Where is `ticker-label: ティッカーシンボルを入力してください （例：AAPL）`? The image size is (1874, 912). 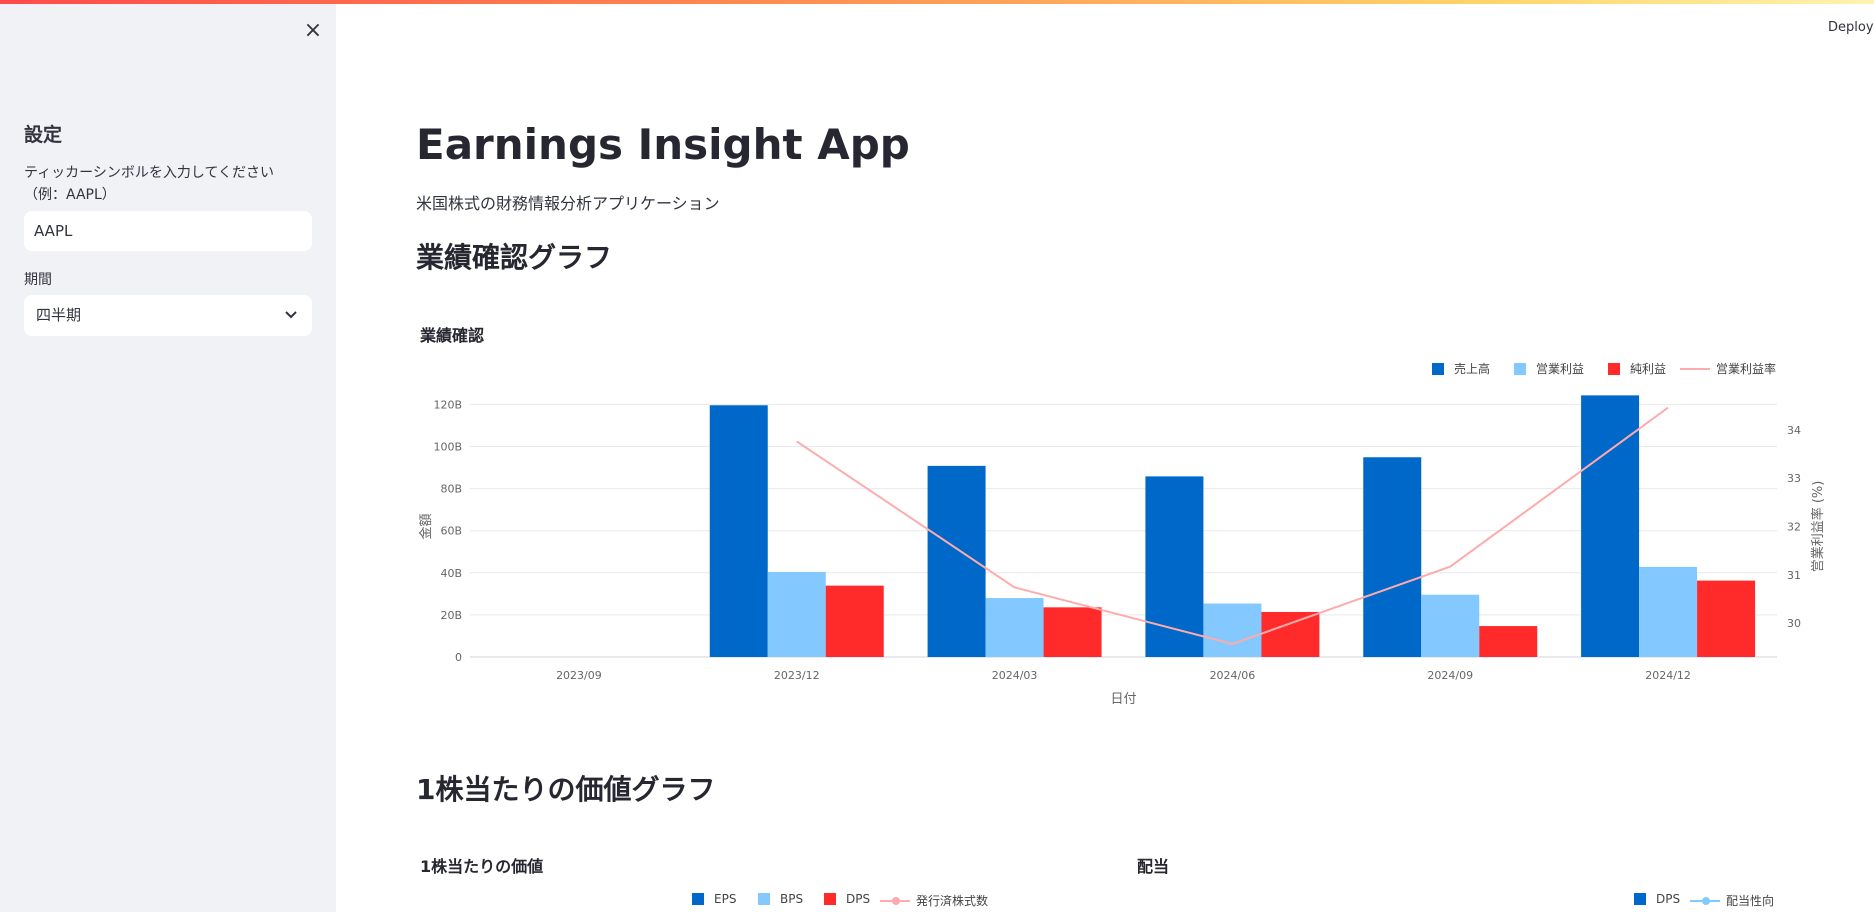
ticker-label: ティッカーシンボルを入力してください （例：AAPL） is located at coordinates (174, 184).